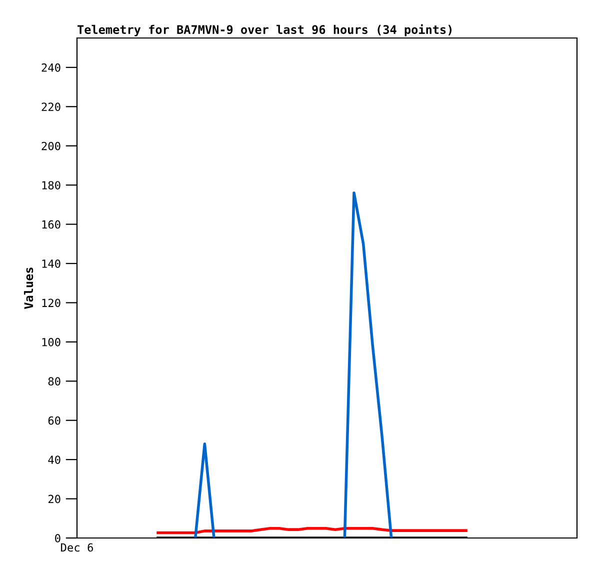 The height and width of the screenshot is (579, 597). I want to click on y-tick-label: 160, so click(51, 224).